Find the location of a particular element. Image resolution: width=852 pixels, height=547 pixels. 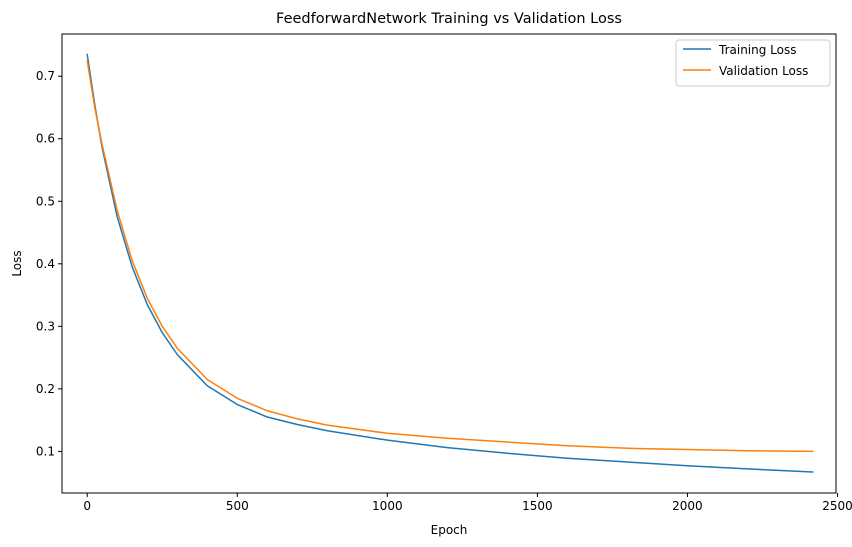

x-tick-label: 2500 is located at coordinates (837, 506).